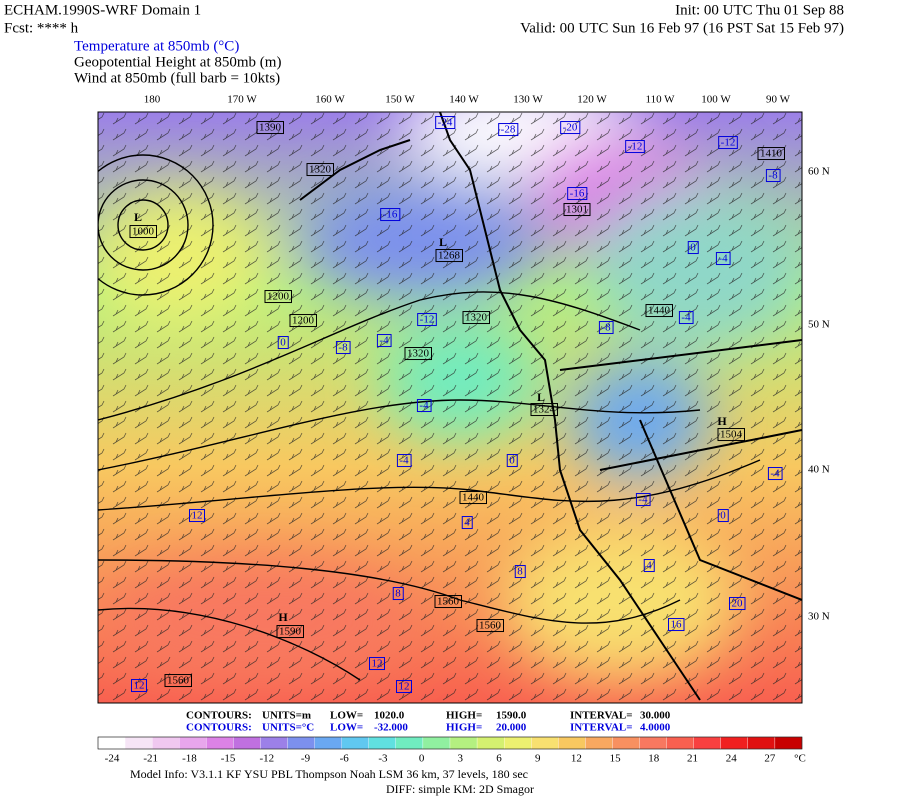  What do you see at coordinates (400, 100) in the screenshot?
I see `lon-label: 150 W` at bounding box center [400, 100].